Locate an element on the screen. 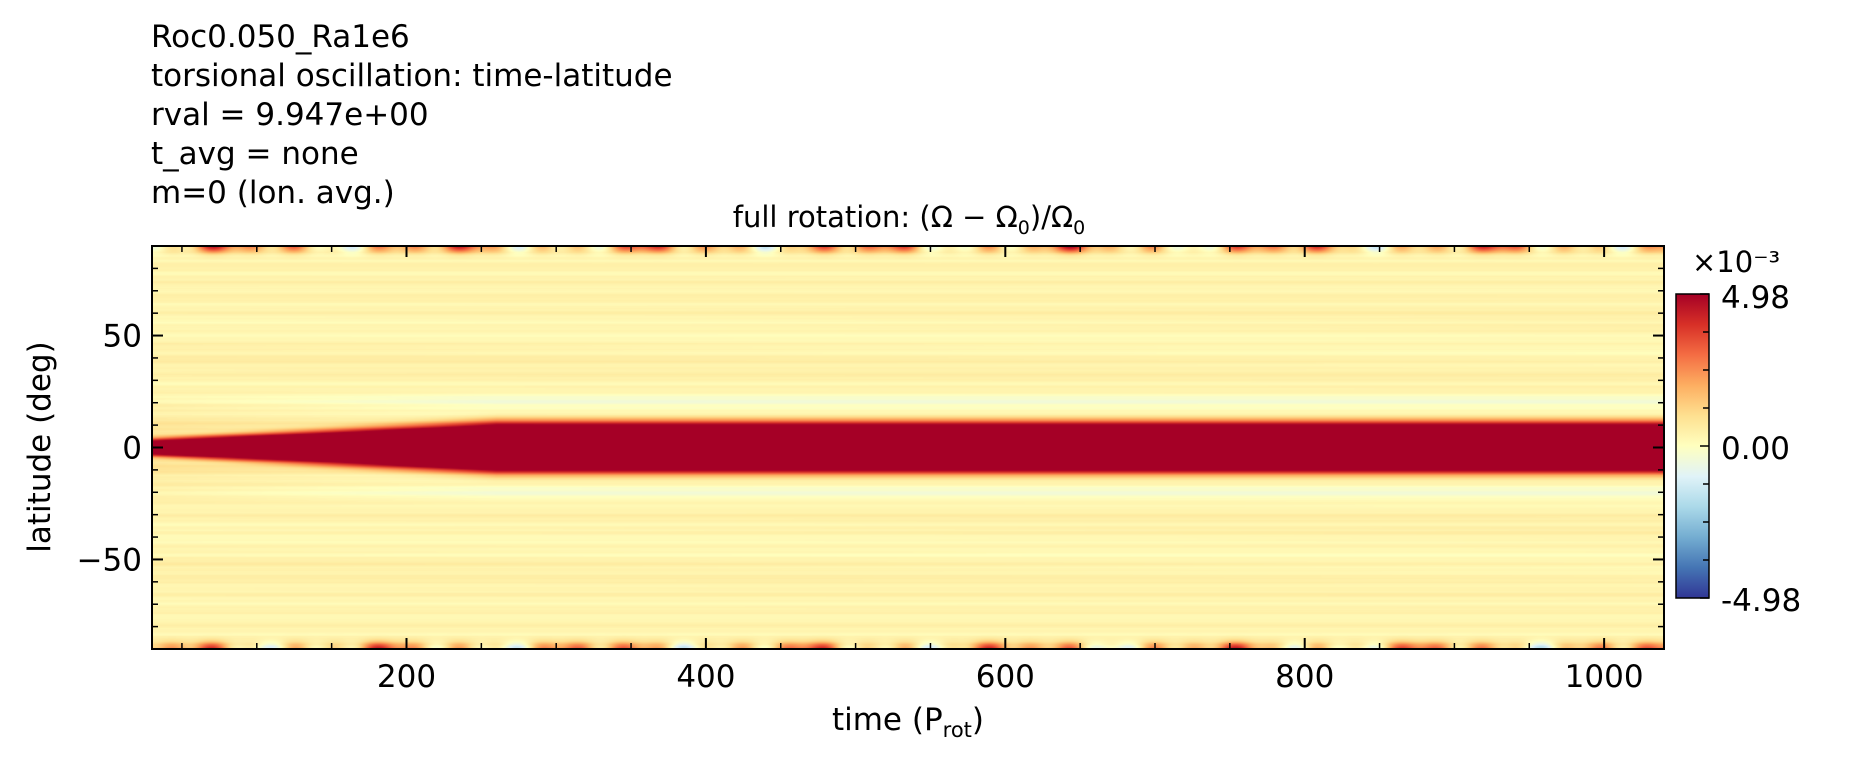 The image size is (1850, 768). x-axis-label: time (Prot) is located at coordinates (908, 722).